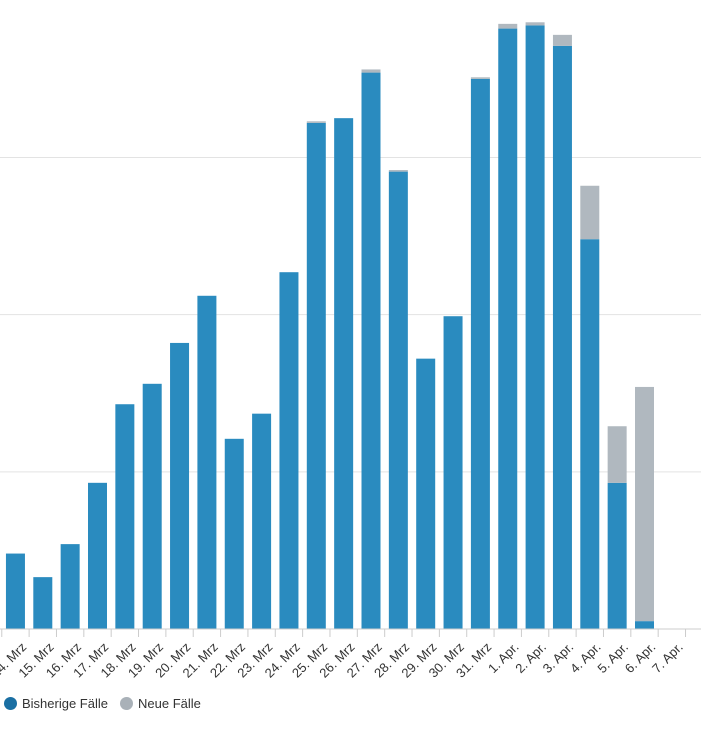 Image resolution: width=708 pixels, height=729 pixels. What do you see at coordinates (65, 703) in the screenshot?
I see `legend-label-bisherige: Bisherige Fälle` at bounding box center [65, 703].